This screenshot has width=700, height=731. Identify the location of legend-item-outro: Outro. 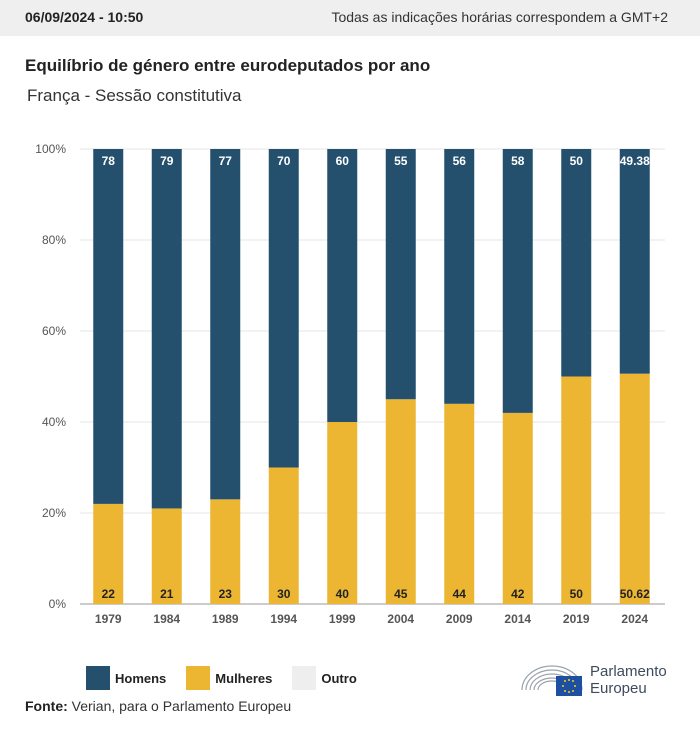
(324, 678).